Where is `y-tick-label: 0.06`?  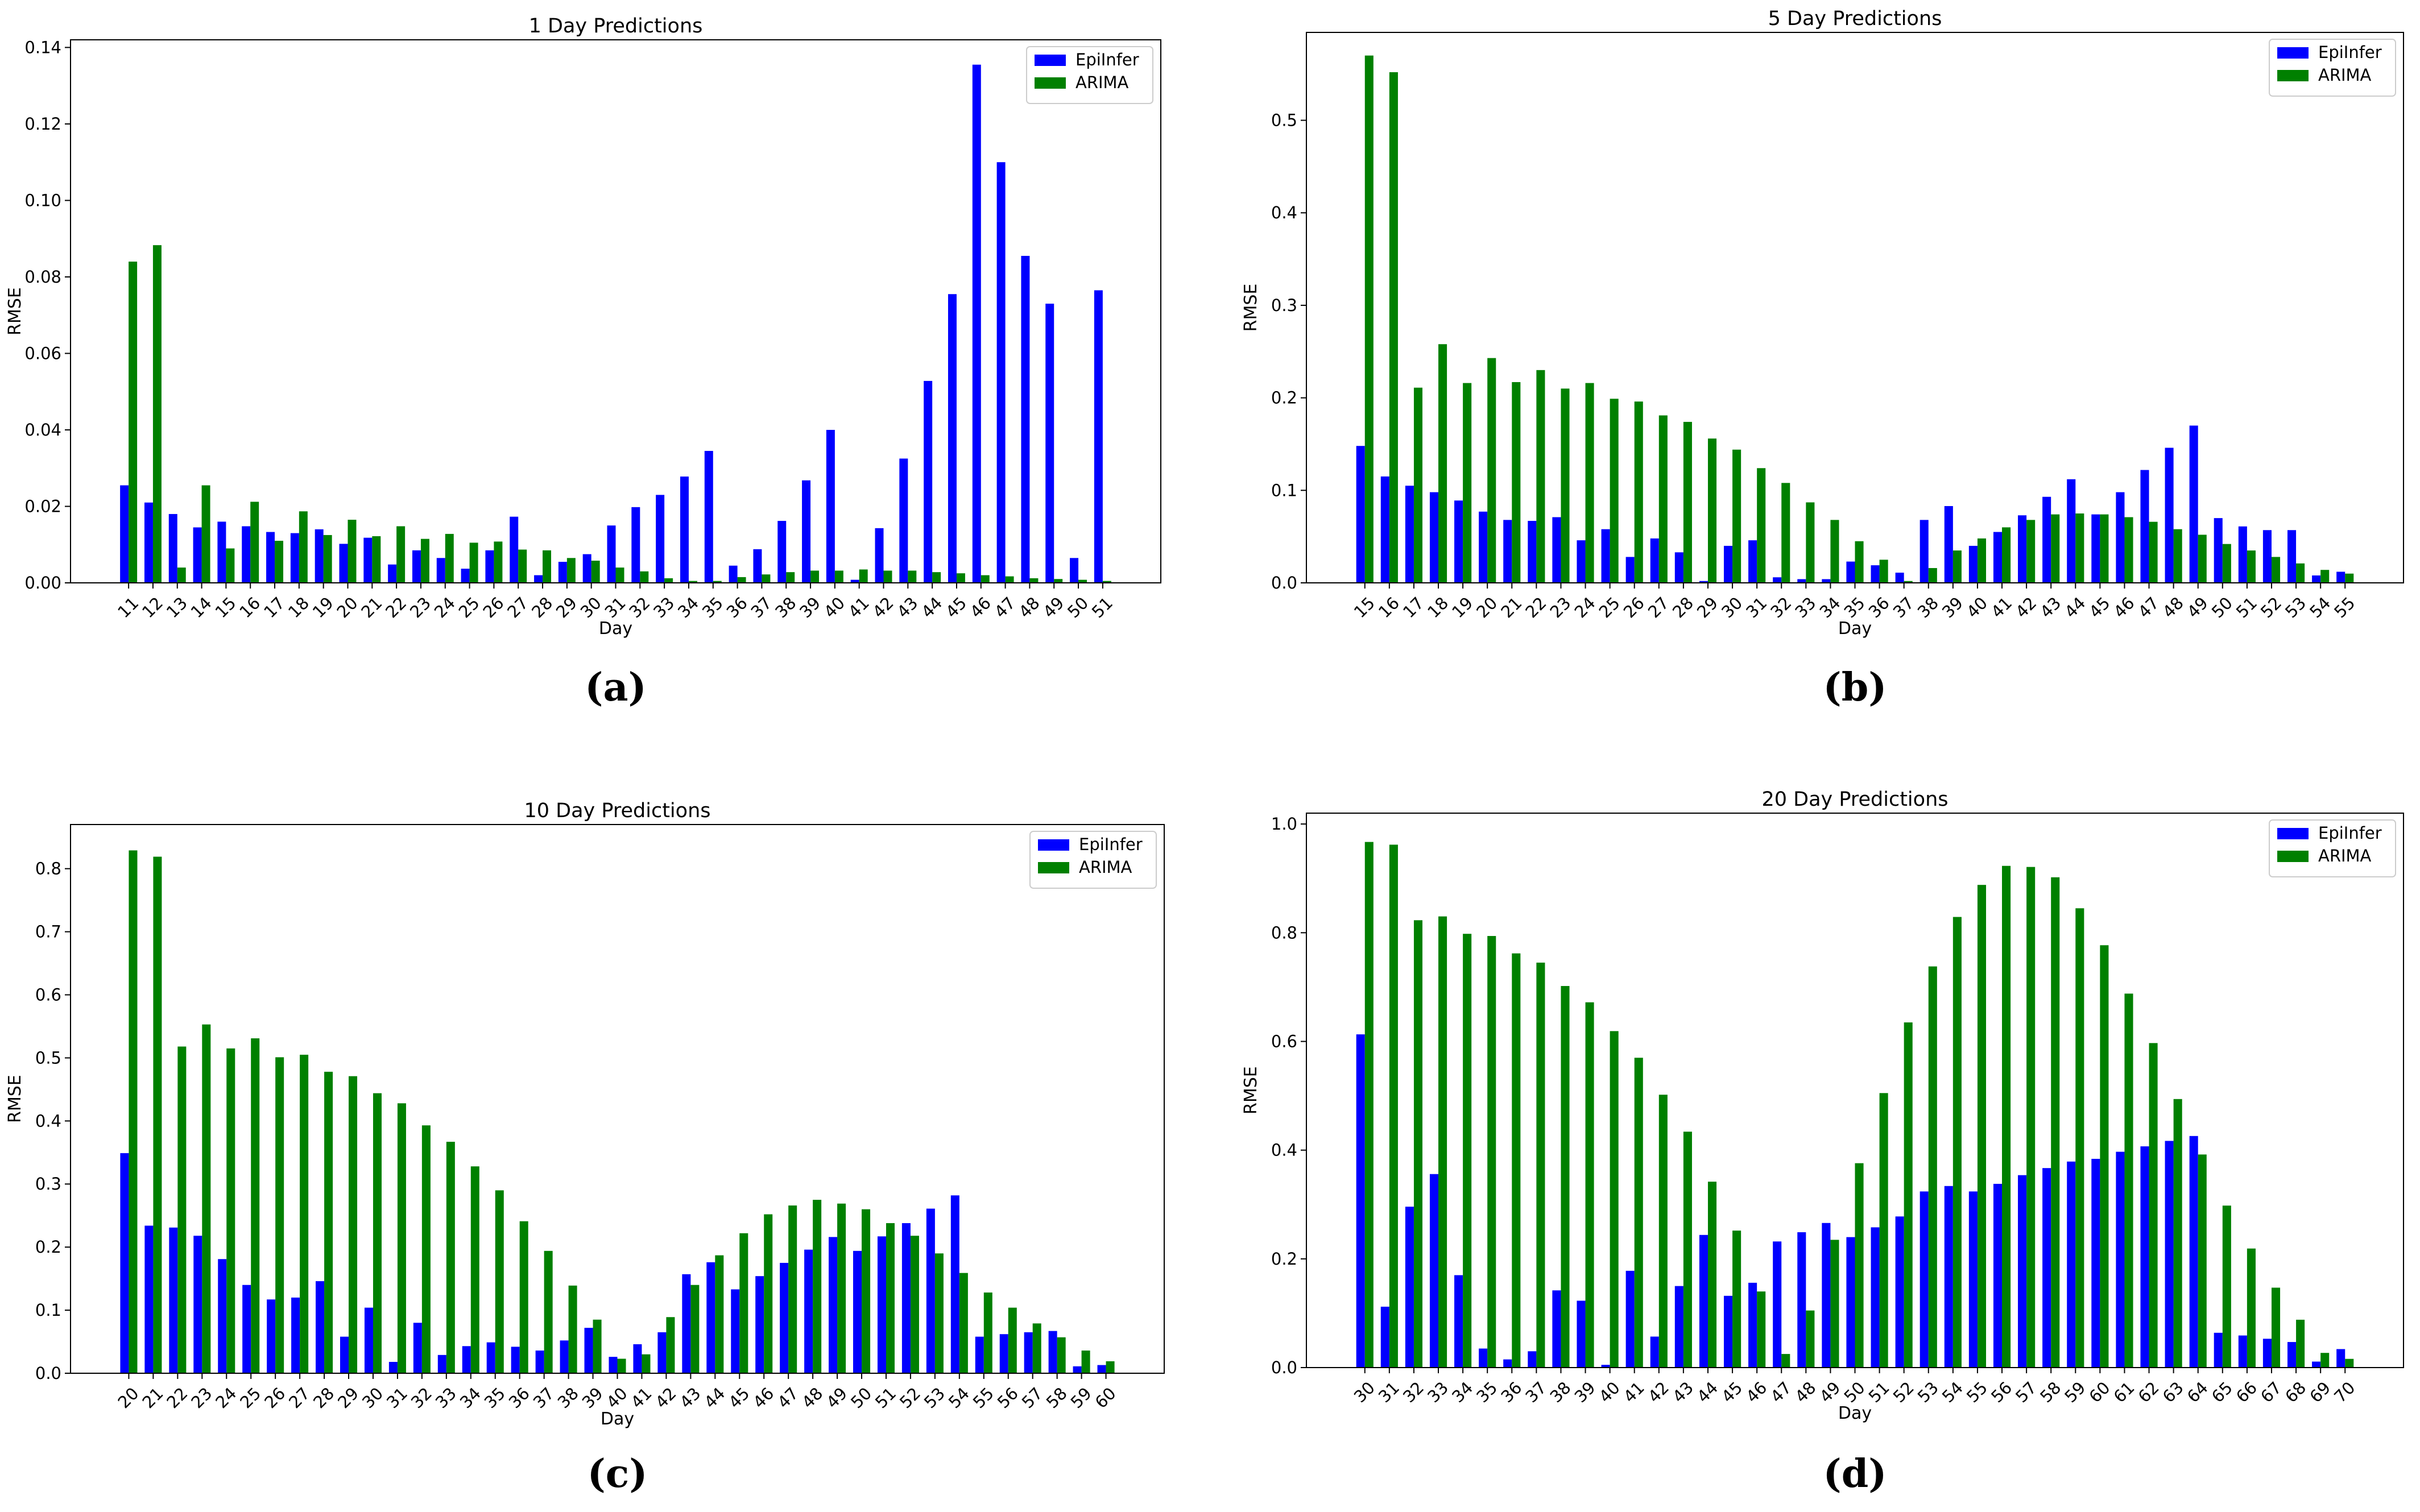 y-tick-label: 0.06 is located at coordinates (43, 353).